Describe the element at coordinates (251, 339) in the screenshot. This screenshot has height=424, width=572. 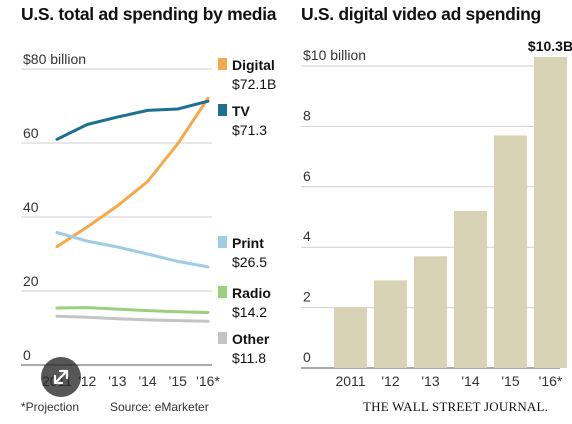
I see `legend-name-other: Other` at that location.